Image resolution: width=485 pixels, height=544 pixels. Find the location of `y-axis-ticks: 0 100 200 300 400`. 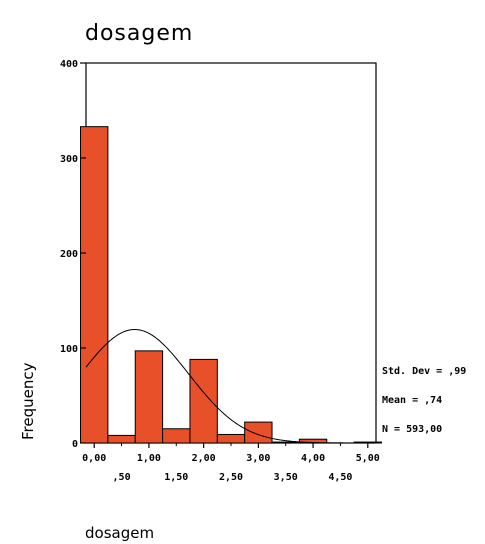

y-axis-ticks: 0 100 200 300 400 is located at coordinates (73, 254).